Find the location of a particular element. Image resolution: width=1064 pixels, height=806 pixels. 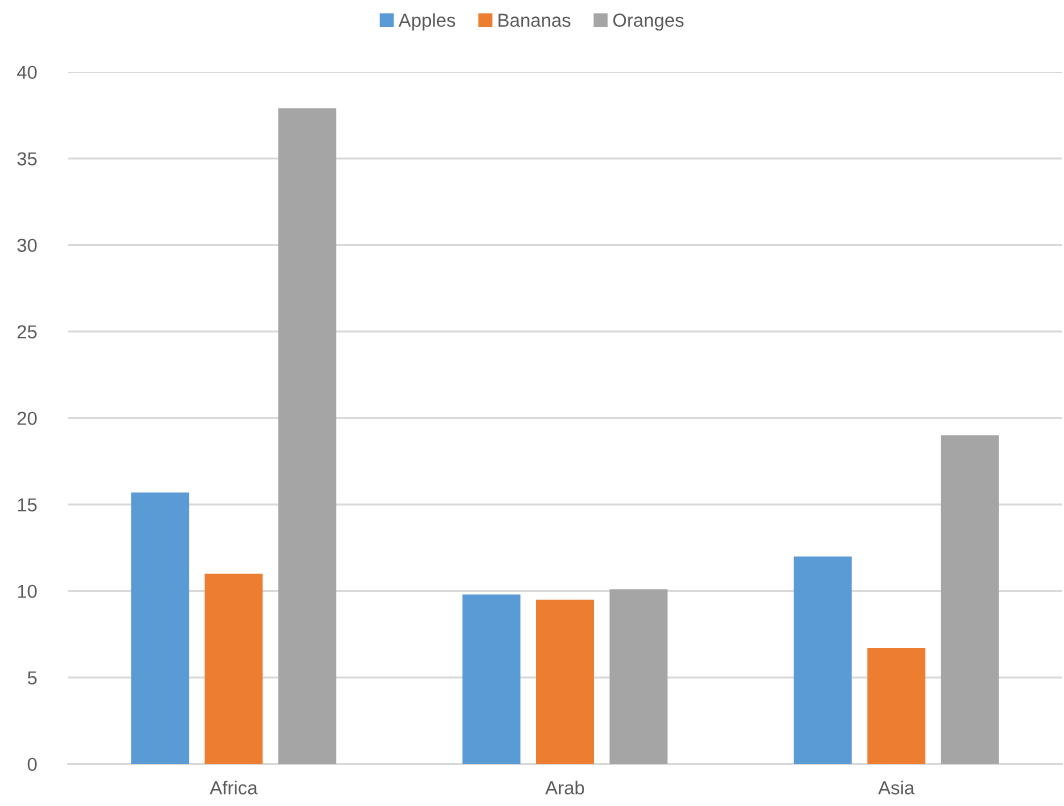

y-tick-label: 30 is located at coordinates (27, 245).